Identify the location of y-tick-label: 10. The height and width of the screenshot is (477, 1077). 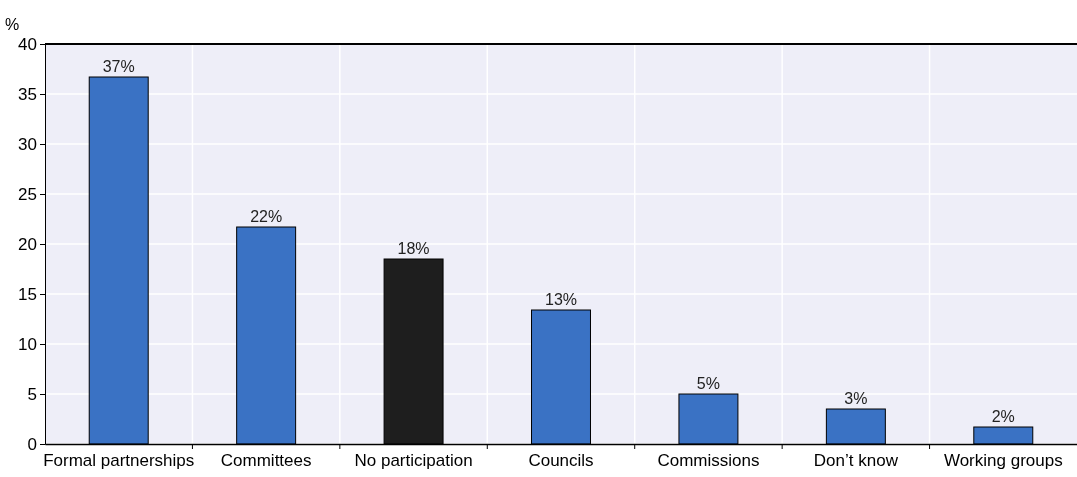
(27, 344).